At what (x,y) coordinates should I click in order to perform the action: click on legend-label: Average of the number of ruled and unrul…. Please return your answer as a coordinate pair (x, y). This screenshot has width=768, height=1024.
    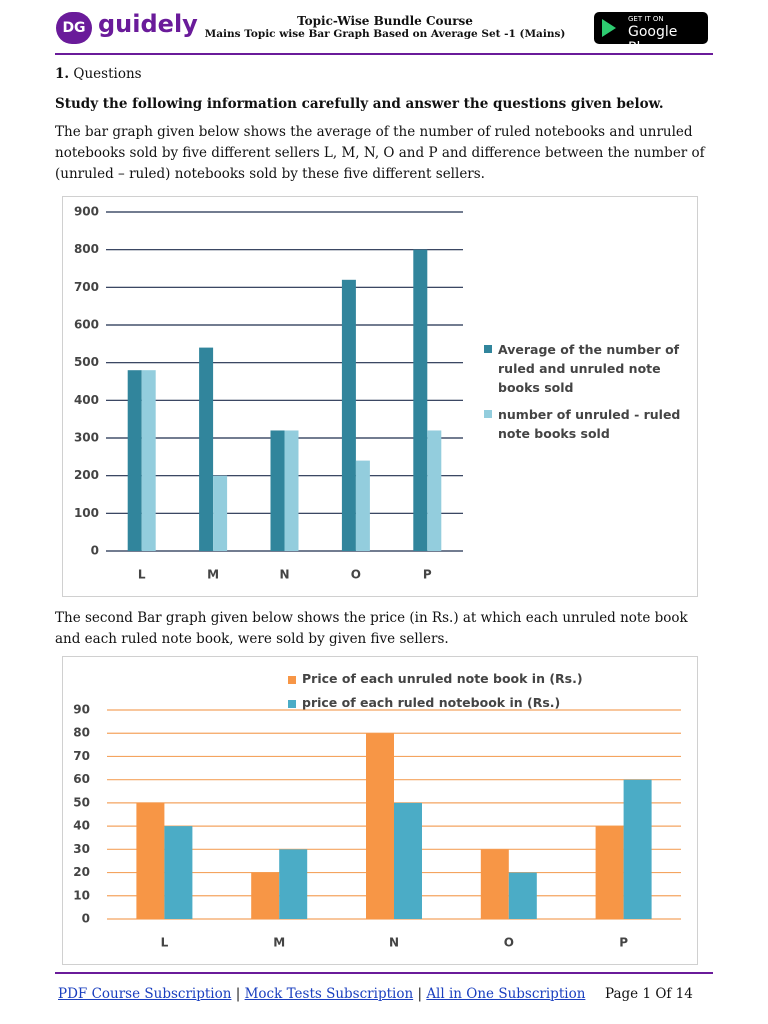
    Looking at the image, I should click on (589, 368).